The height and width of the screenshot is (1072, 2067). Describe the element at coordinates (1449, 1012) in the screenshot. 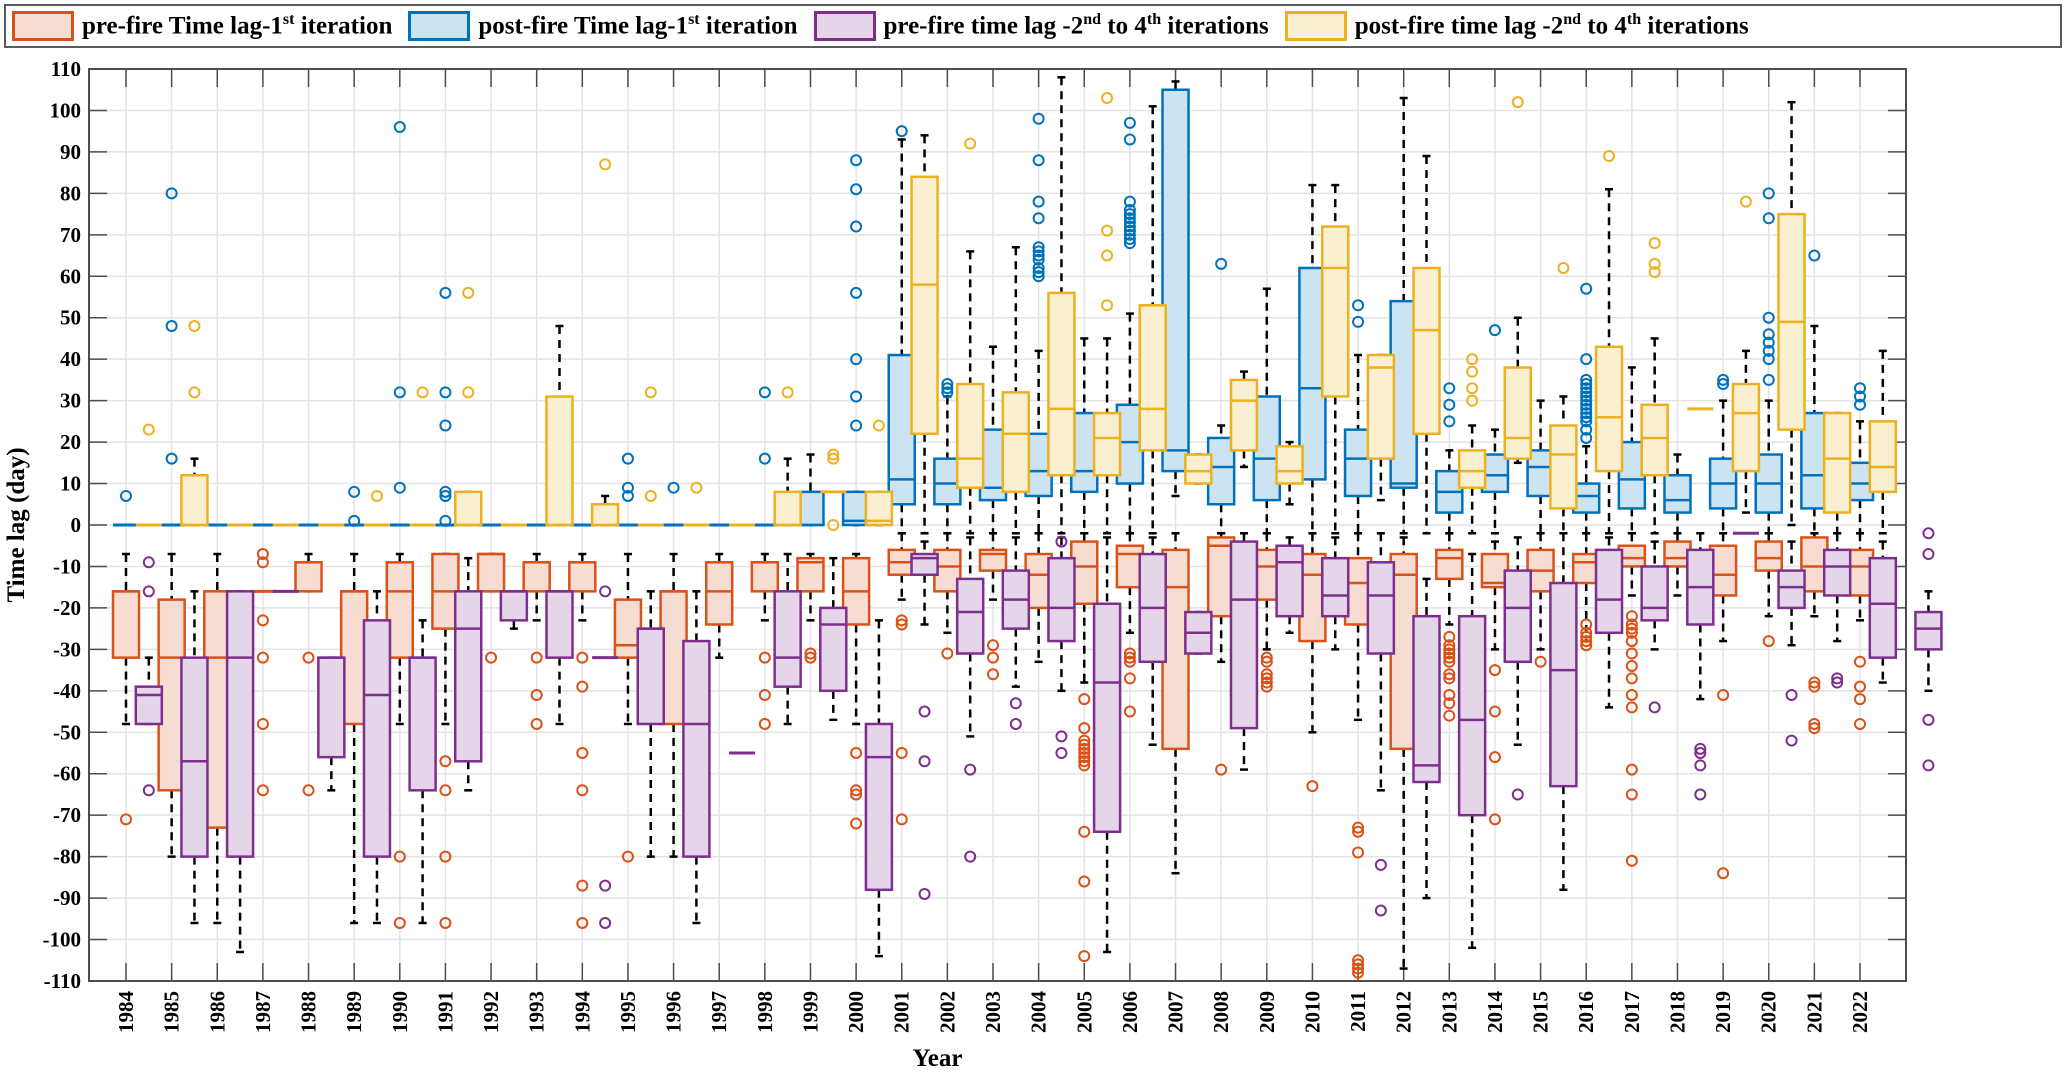

I see `x-tick-label: 2013` at that location.